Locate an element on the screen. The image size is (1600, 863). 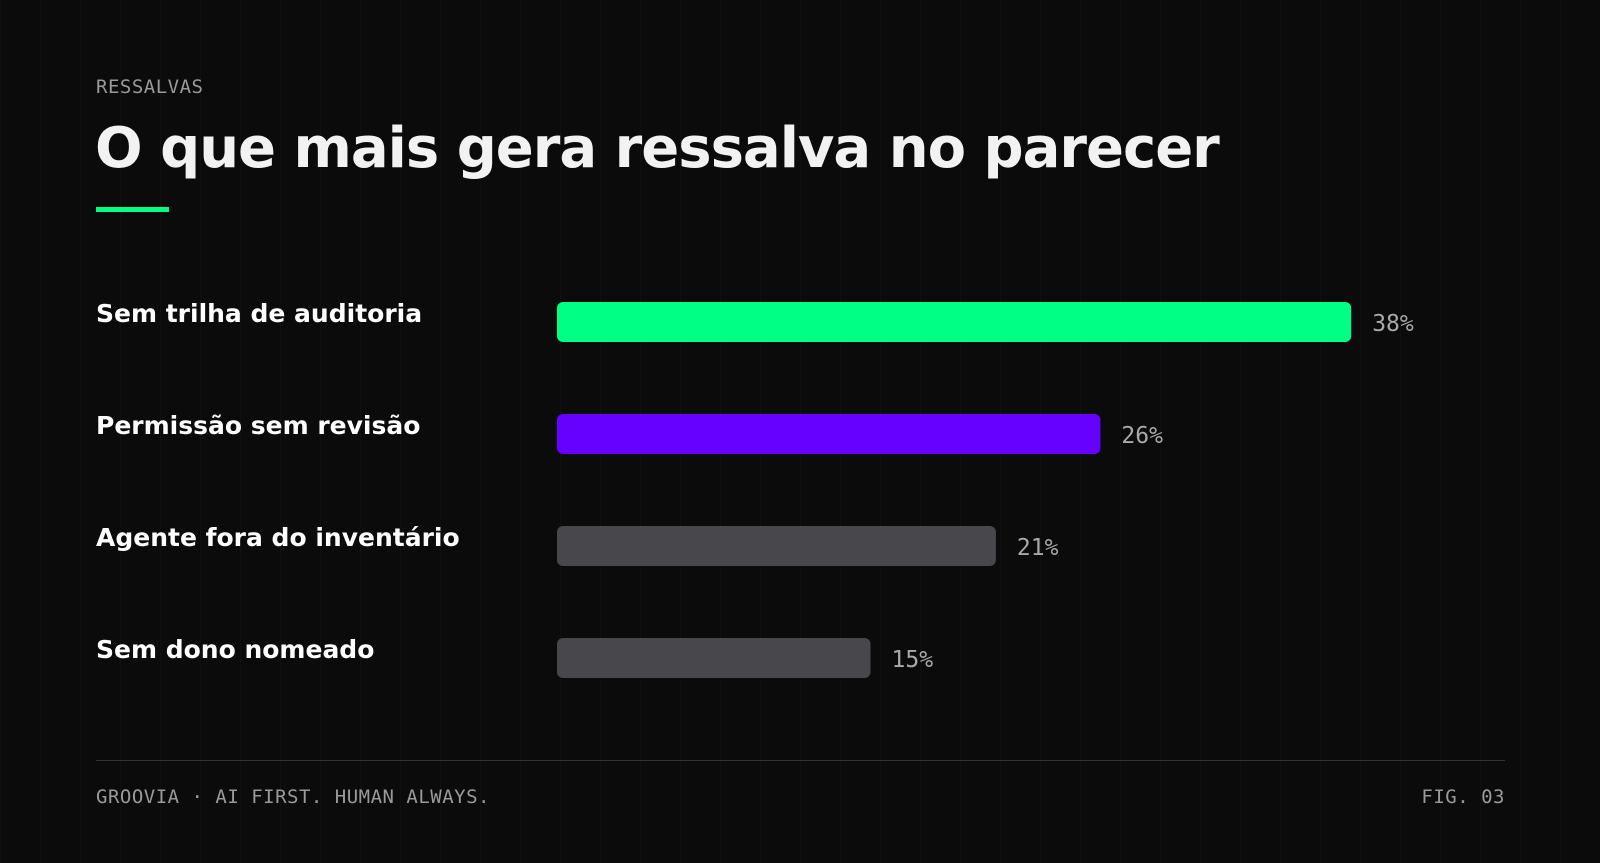
category-label: Sem dono nomeado is located at coordinates (235, 649).